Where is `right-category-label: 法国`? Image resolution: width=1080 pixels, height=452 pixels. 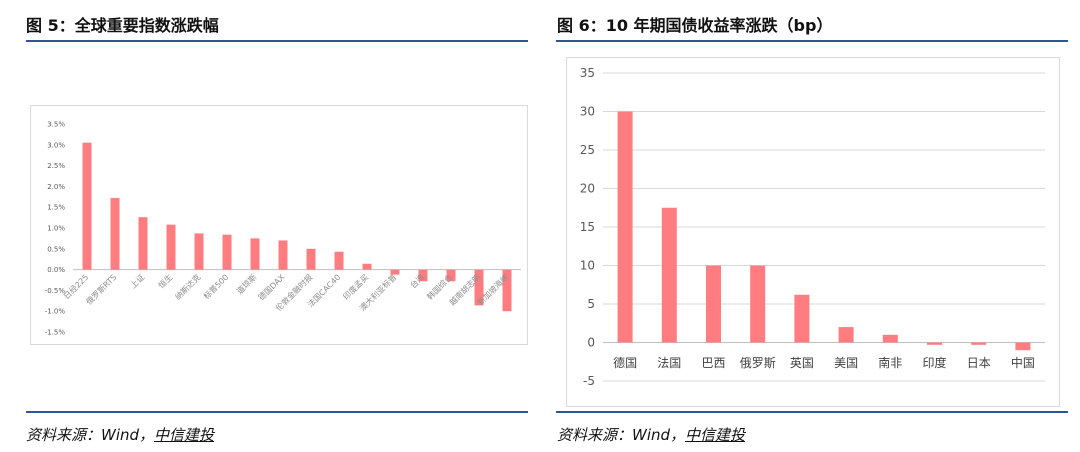
right-category-label: 法国 is located at coordinates (669, 363).